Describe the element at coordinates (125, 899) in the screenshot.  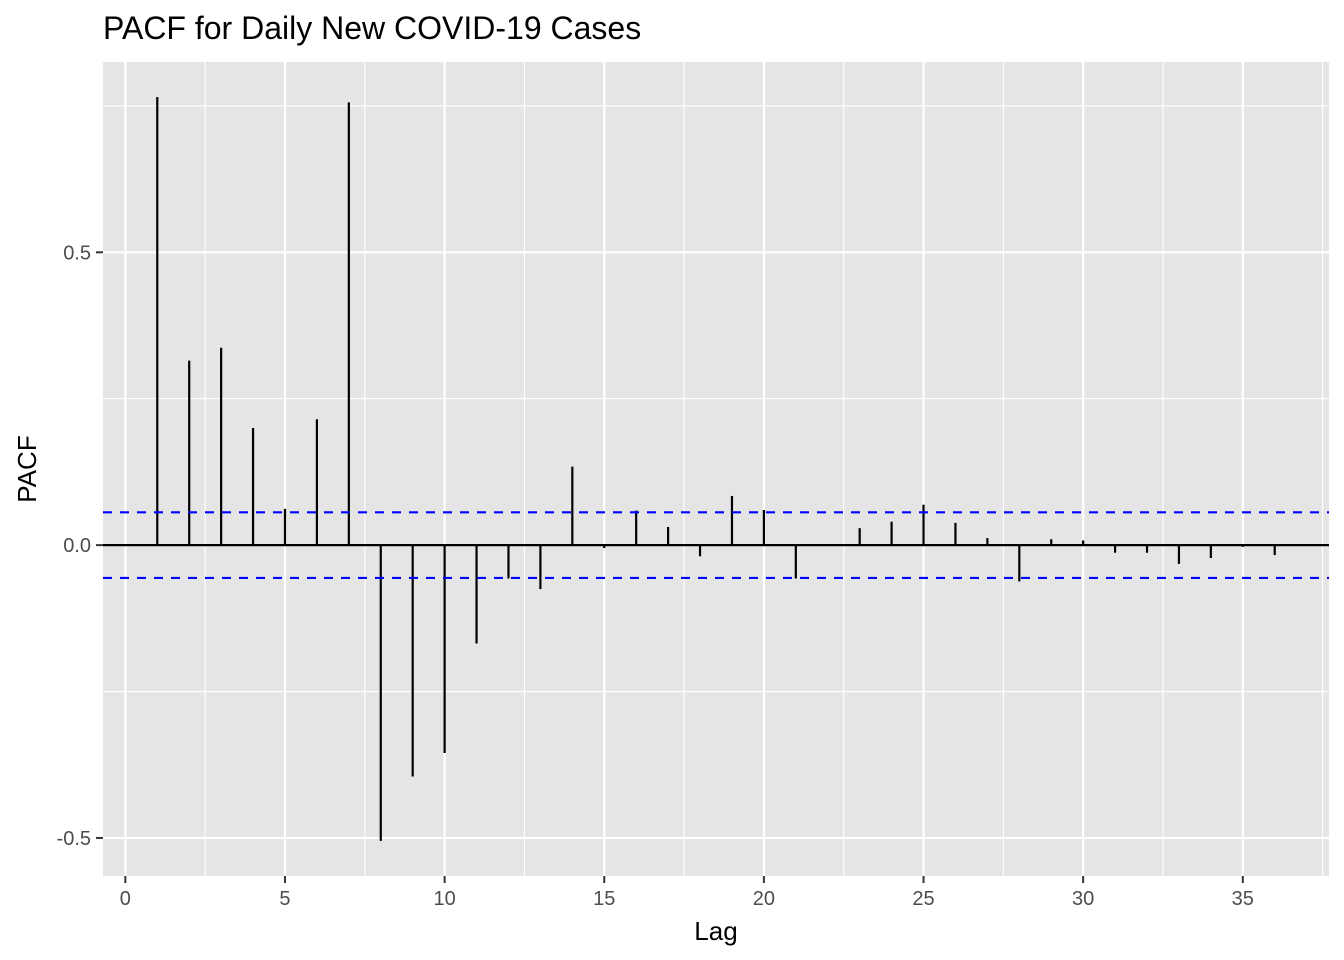
I see `x-tick-label: 0` at that location.